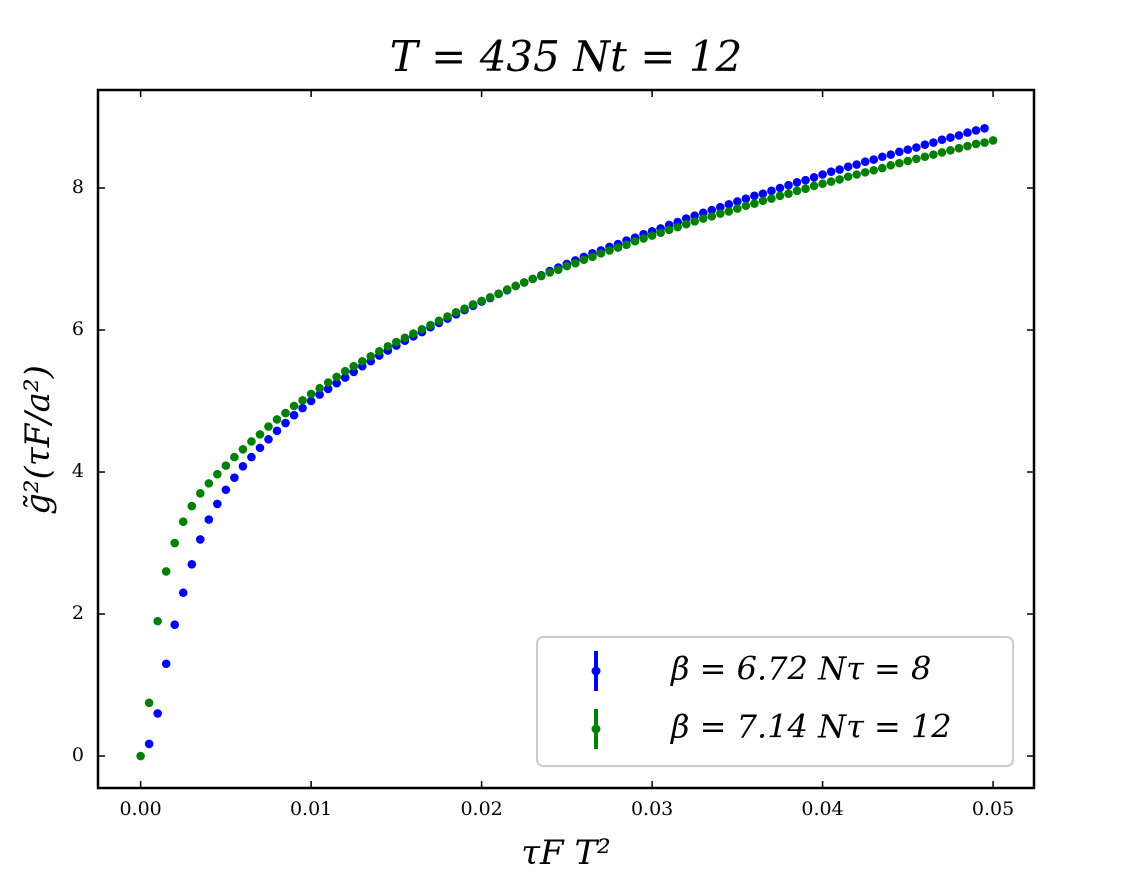 The height and width of the screenshot is (886, 1136). Describe the element at coordinates (78, 329) in the screenshot. I see `y-tick-label: 6` at that location.